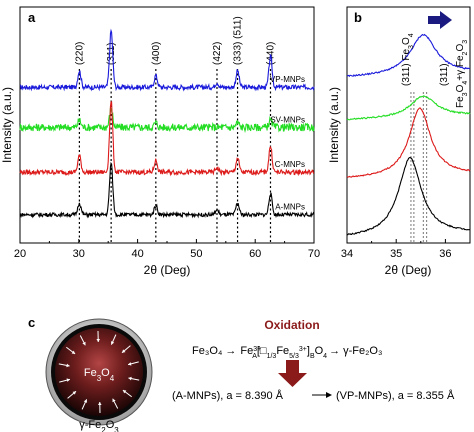 This screenshot has width=474, height=432. I want to click on panel-a-x-tick-label-60: 60, so click(255, 254).